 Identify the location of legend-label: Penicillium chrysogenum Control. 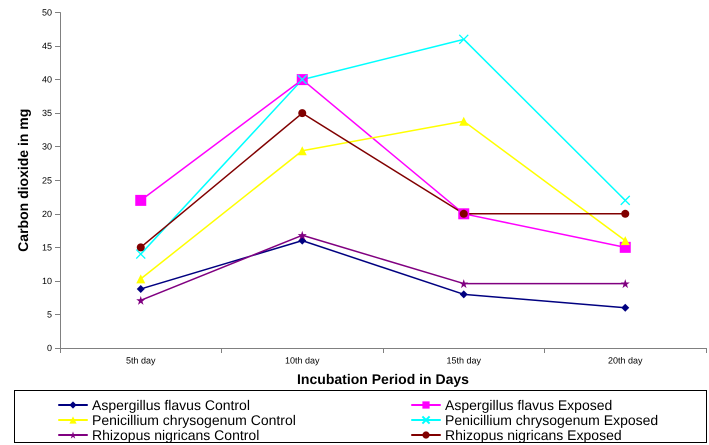
(194, 420).